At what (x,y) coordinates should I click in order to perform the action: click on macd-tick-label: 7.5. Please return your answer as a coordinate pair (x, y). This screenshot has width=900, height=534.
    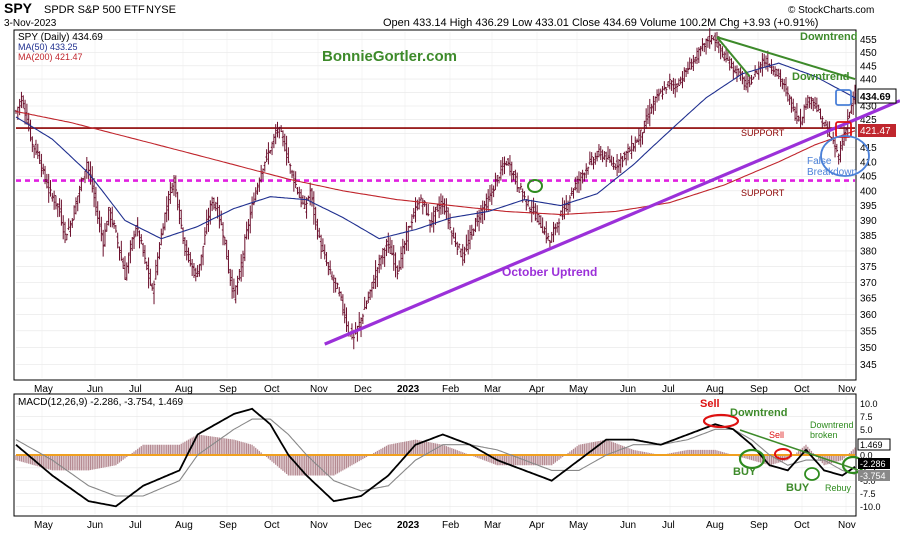
    Looking at the image, I should click on (866, 417).